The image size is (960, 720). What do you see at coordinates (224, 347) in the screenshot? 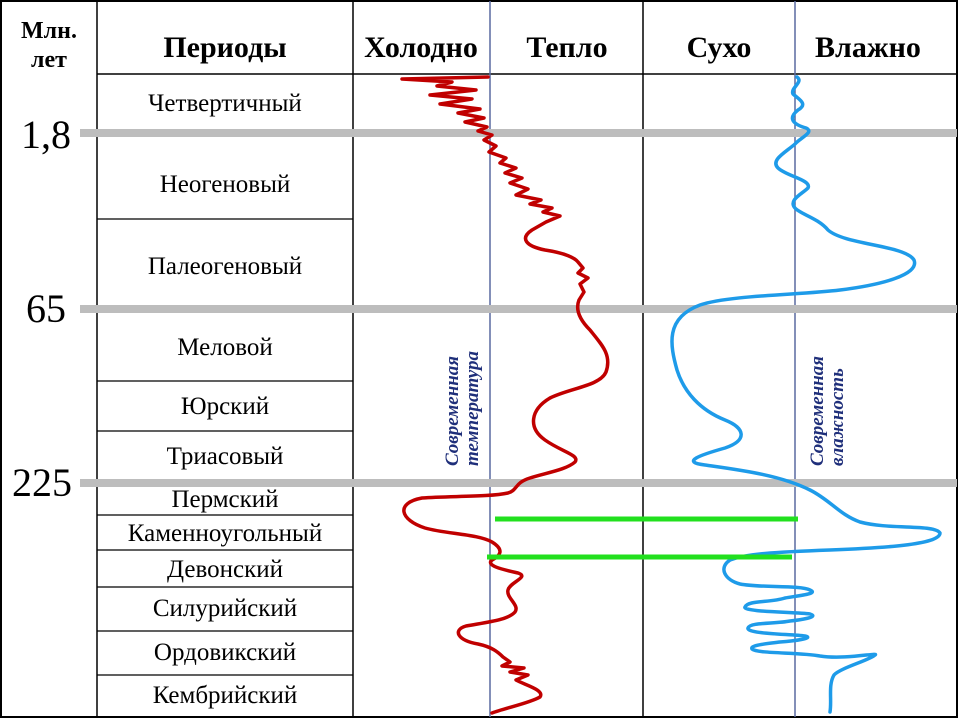
I see `period-label: Меловой` at bounding box center [224, 347].